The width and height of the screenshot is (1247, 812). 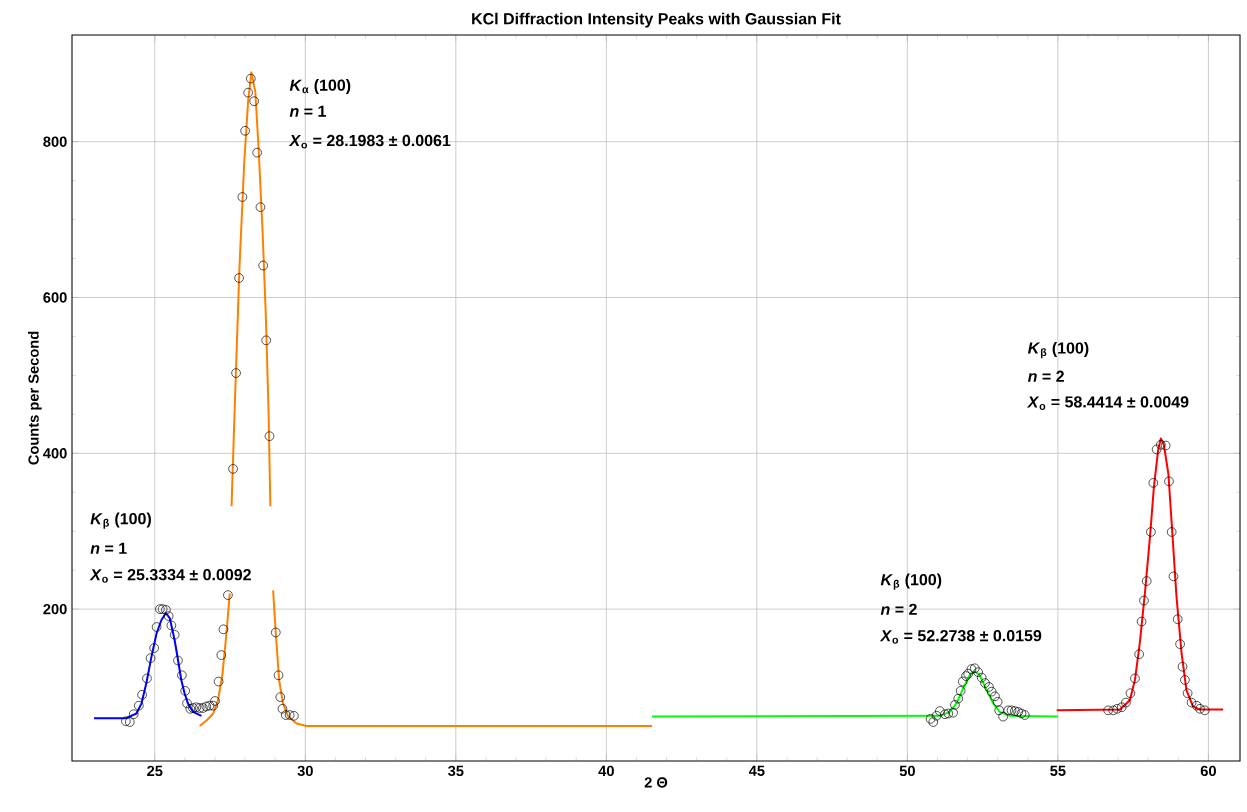 What do you see at coordinates (55, 141) in the screenshot?
I see `y-tick-label: 800` at bounding box center [55, 141].